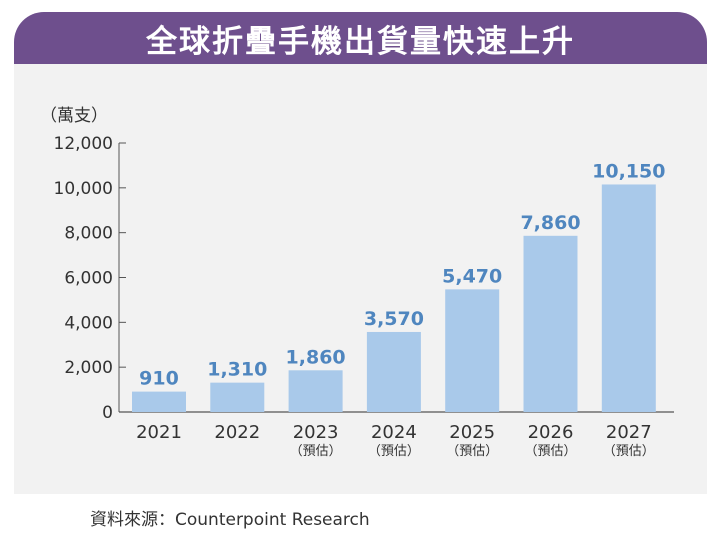  I want to click on x-tick-label: 2022, so click(237, 432).